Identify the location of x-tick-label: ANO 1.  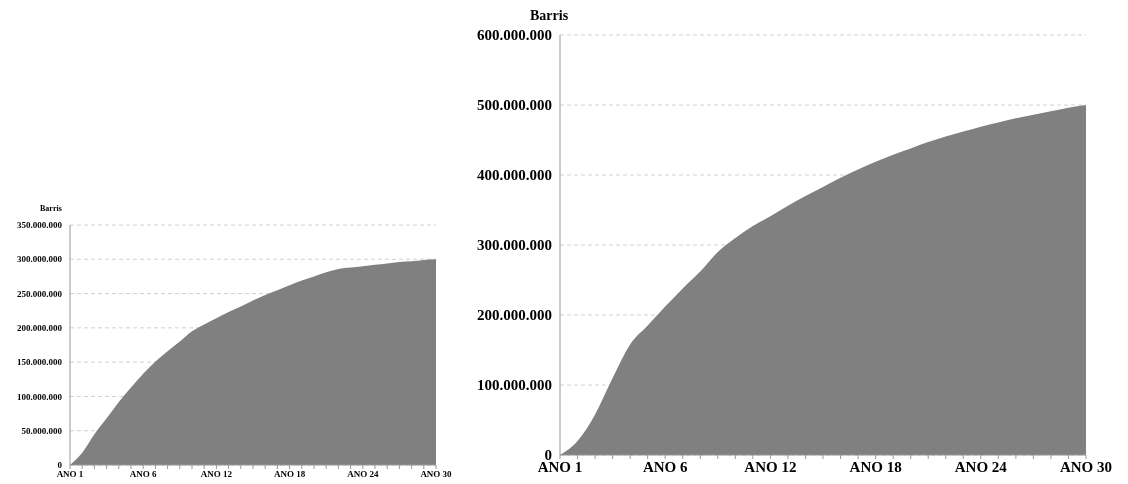
(70, 474).